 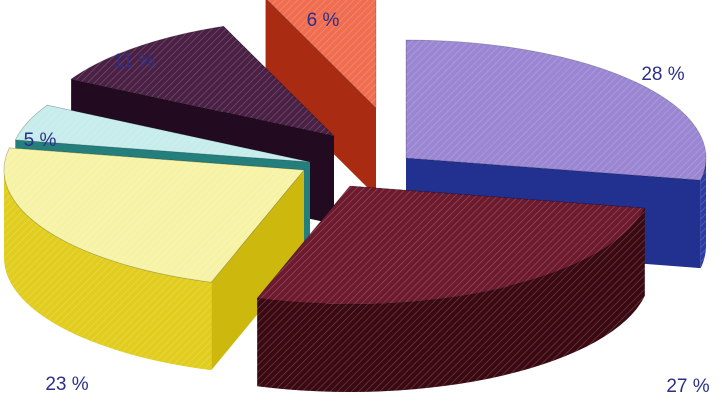 What do you see at coordinates (556, 110) in the screenshot?
I see `pie-slice-1-top-texture` at bounding box center [556, 110].